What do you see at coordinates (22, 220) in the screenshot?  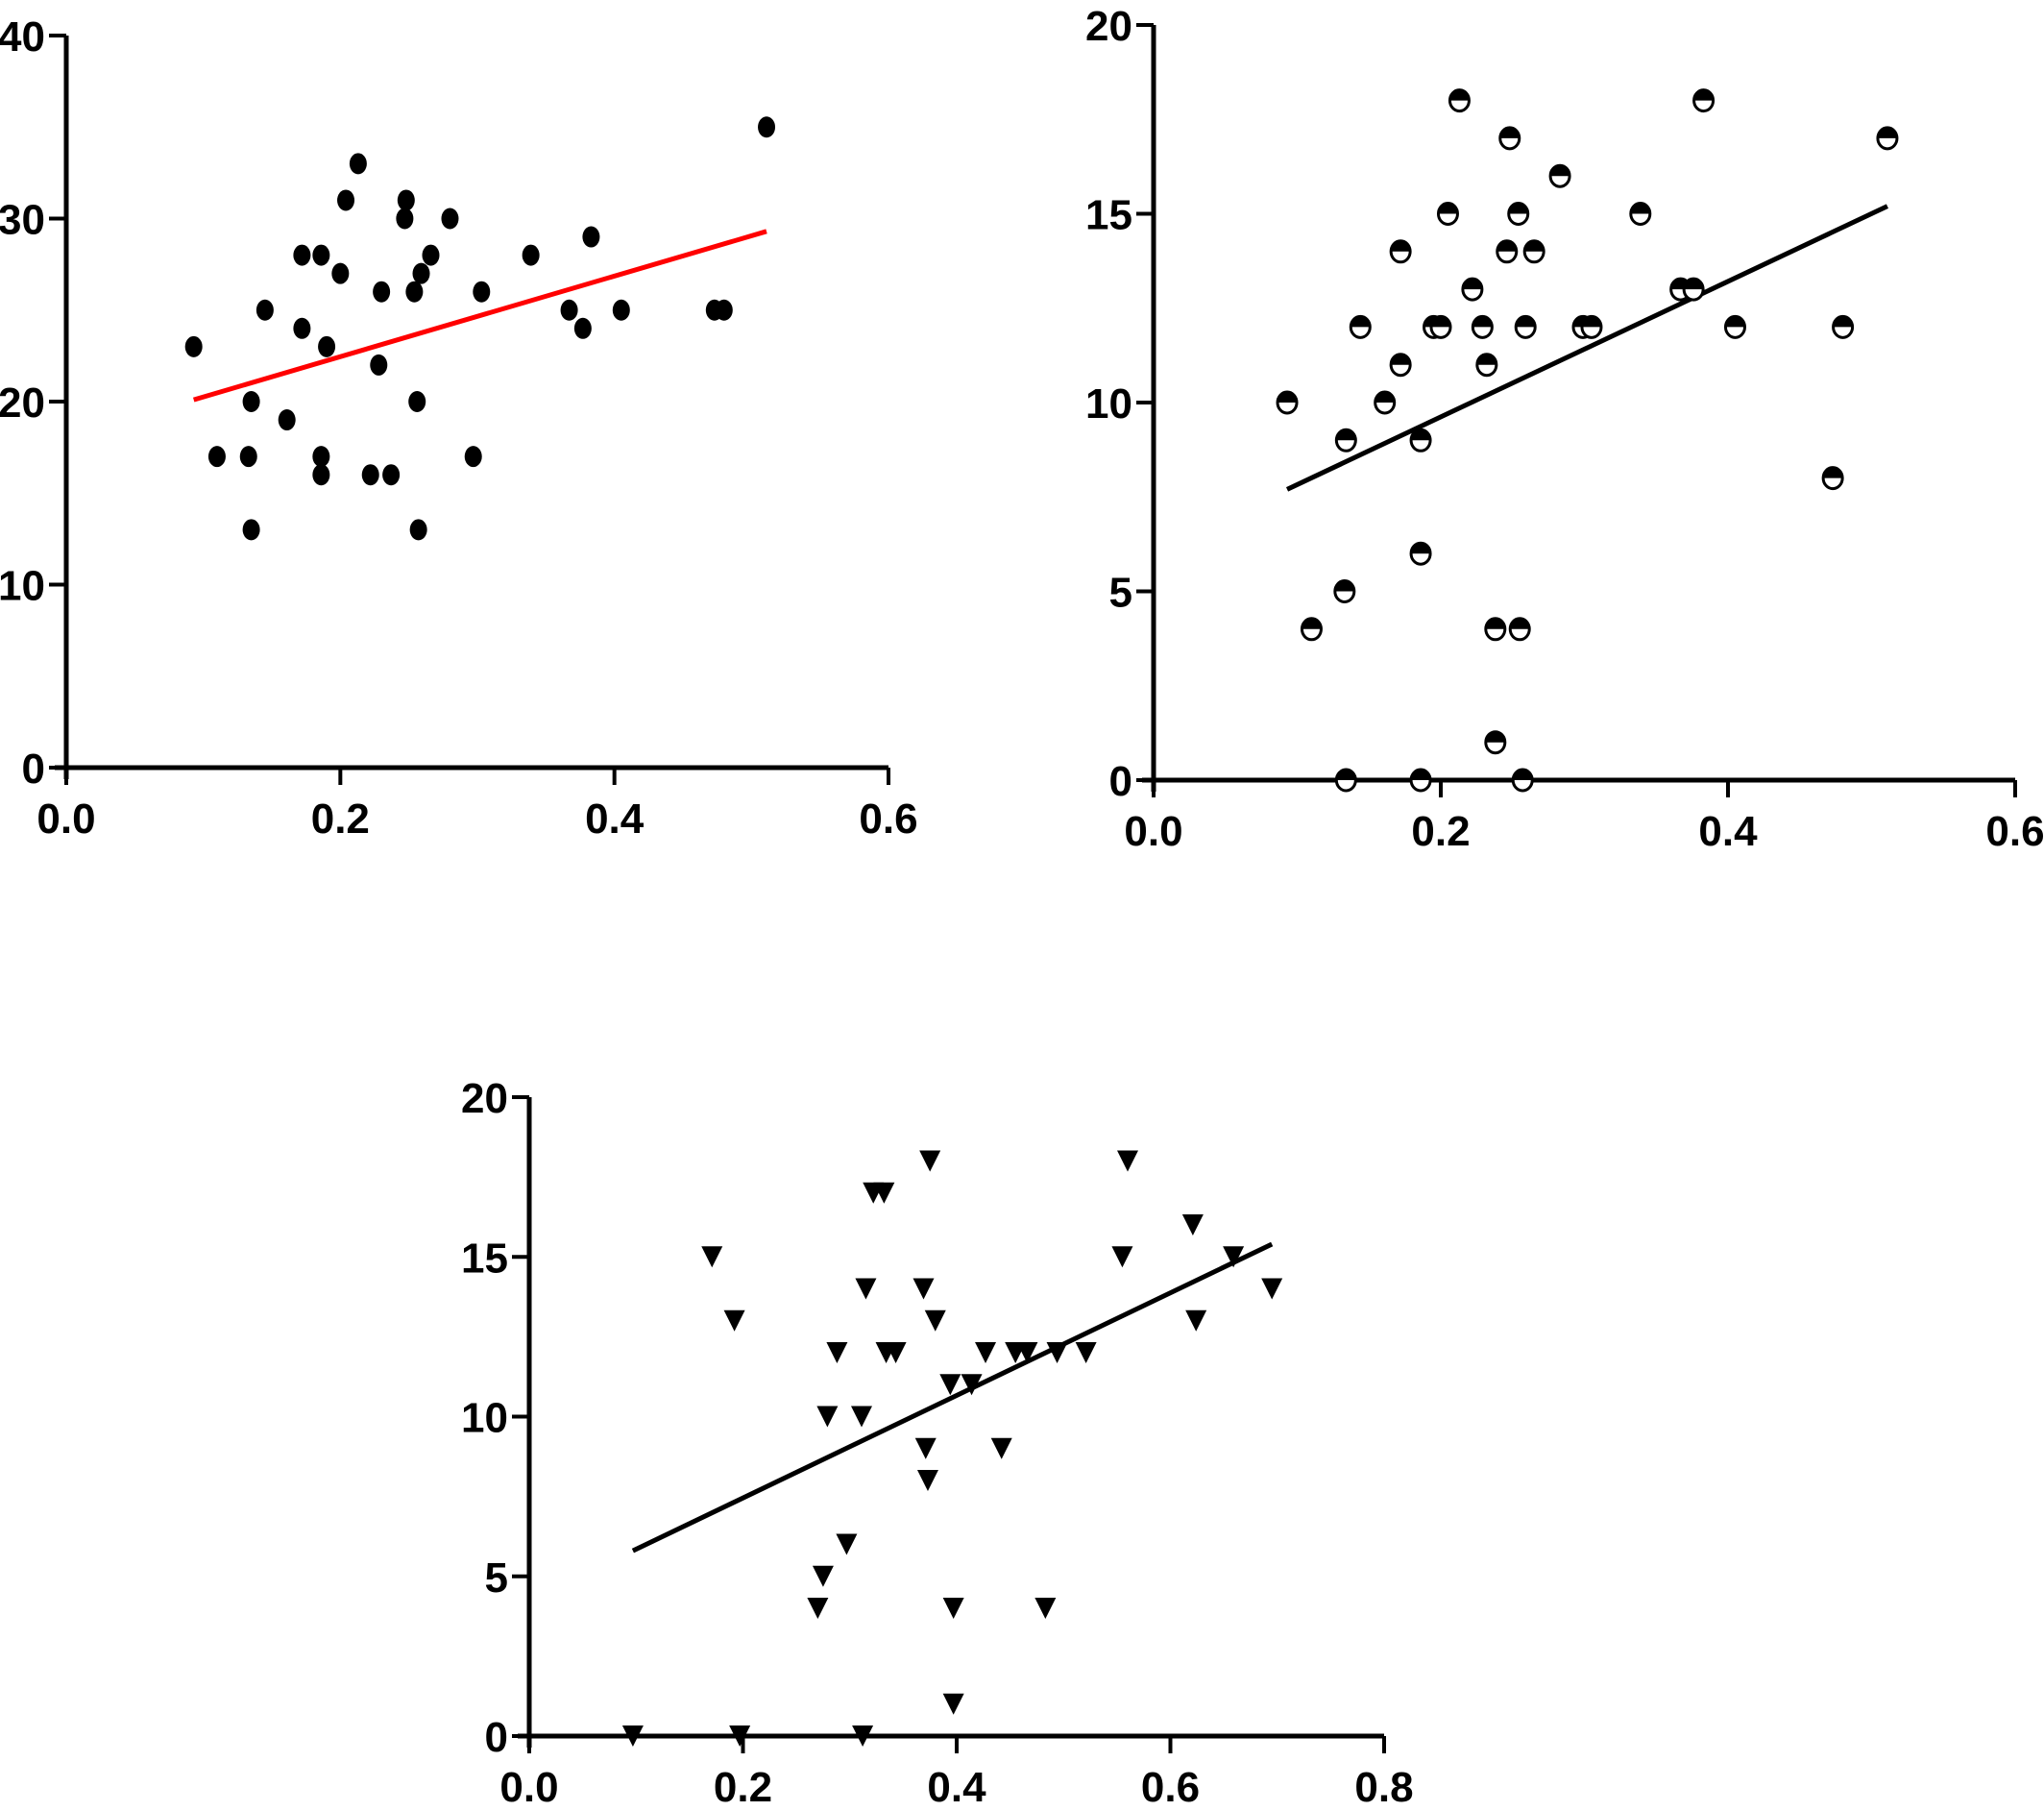 I see `y-tick-label: 30` at bounding box center [22, 220].